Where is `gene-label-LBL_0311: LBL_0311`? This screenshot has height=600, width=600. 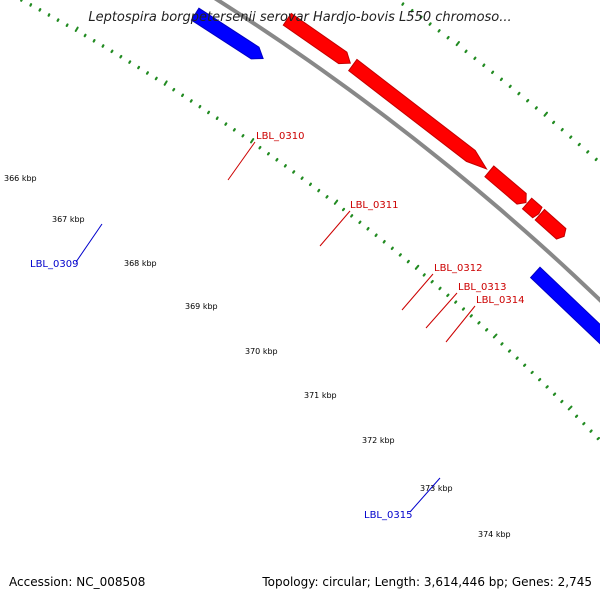 gene-label-LBL_0311: LBL_0311 is located at coordinates (374, 205).